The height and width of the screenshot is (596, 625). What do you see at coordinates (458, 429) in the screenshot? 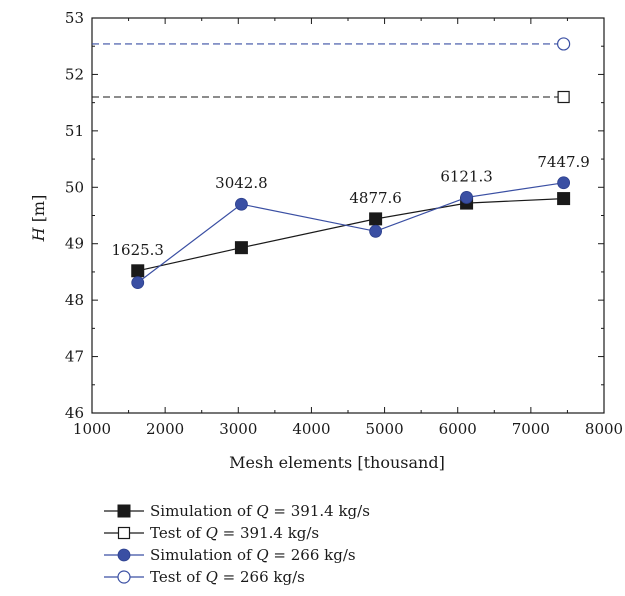
I see `x-tick-label: 6000` at bounding box center [458, 429].